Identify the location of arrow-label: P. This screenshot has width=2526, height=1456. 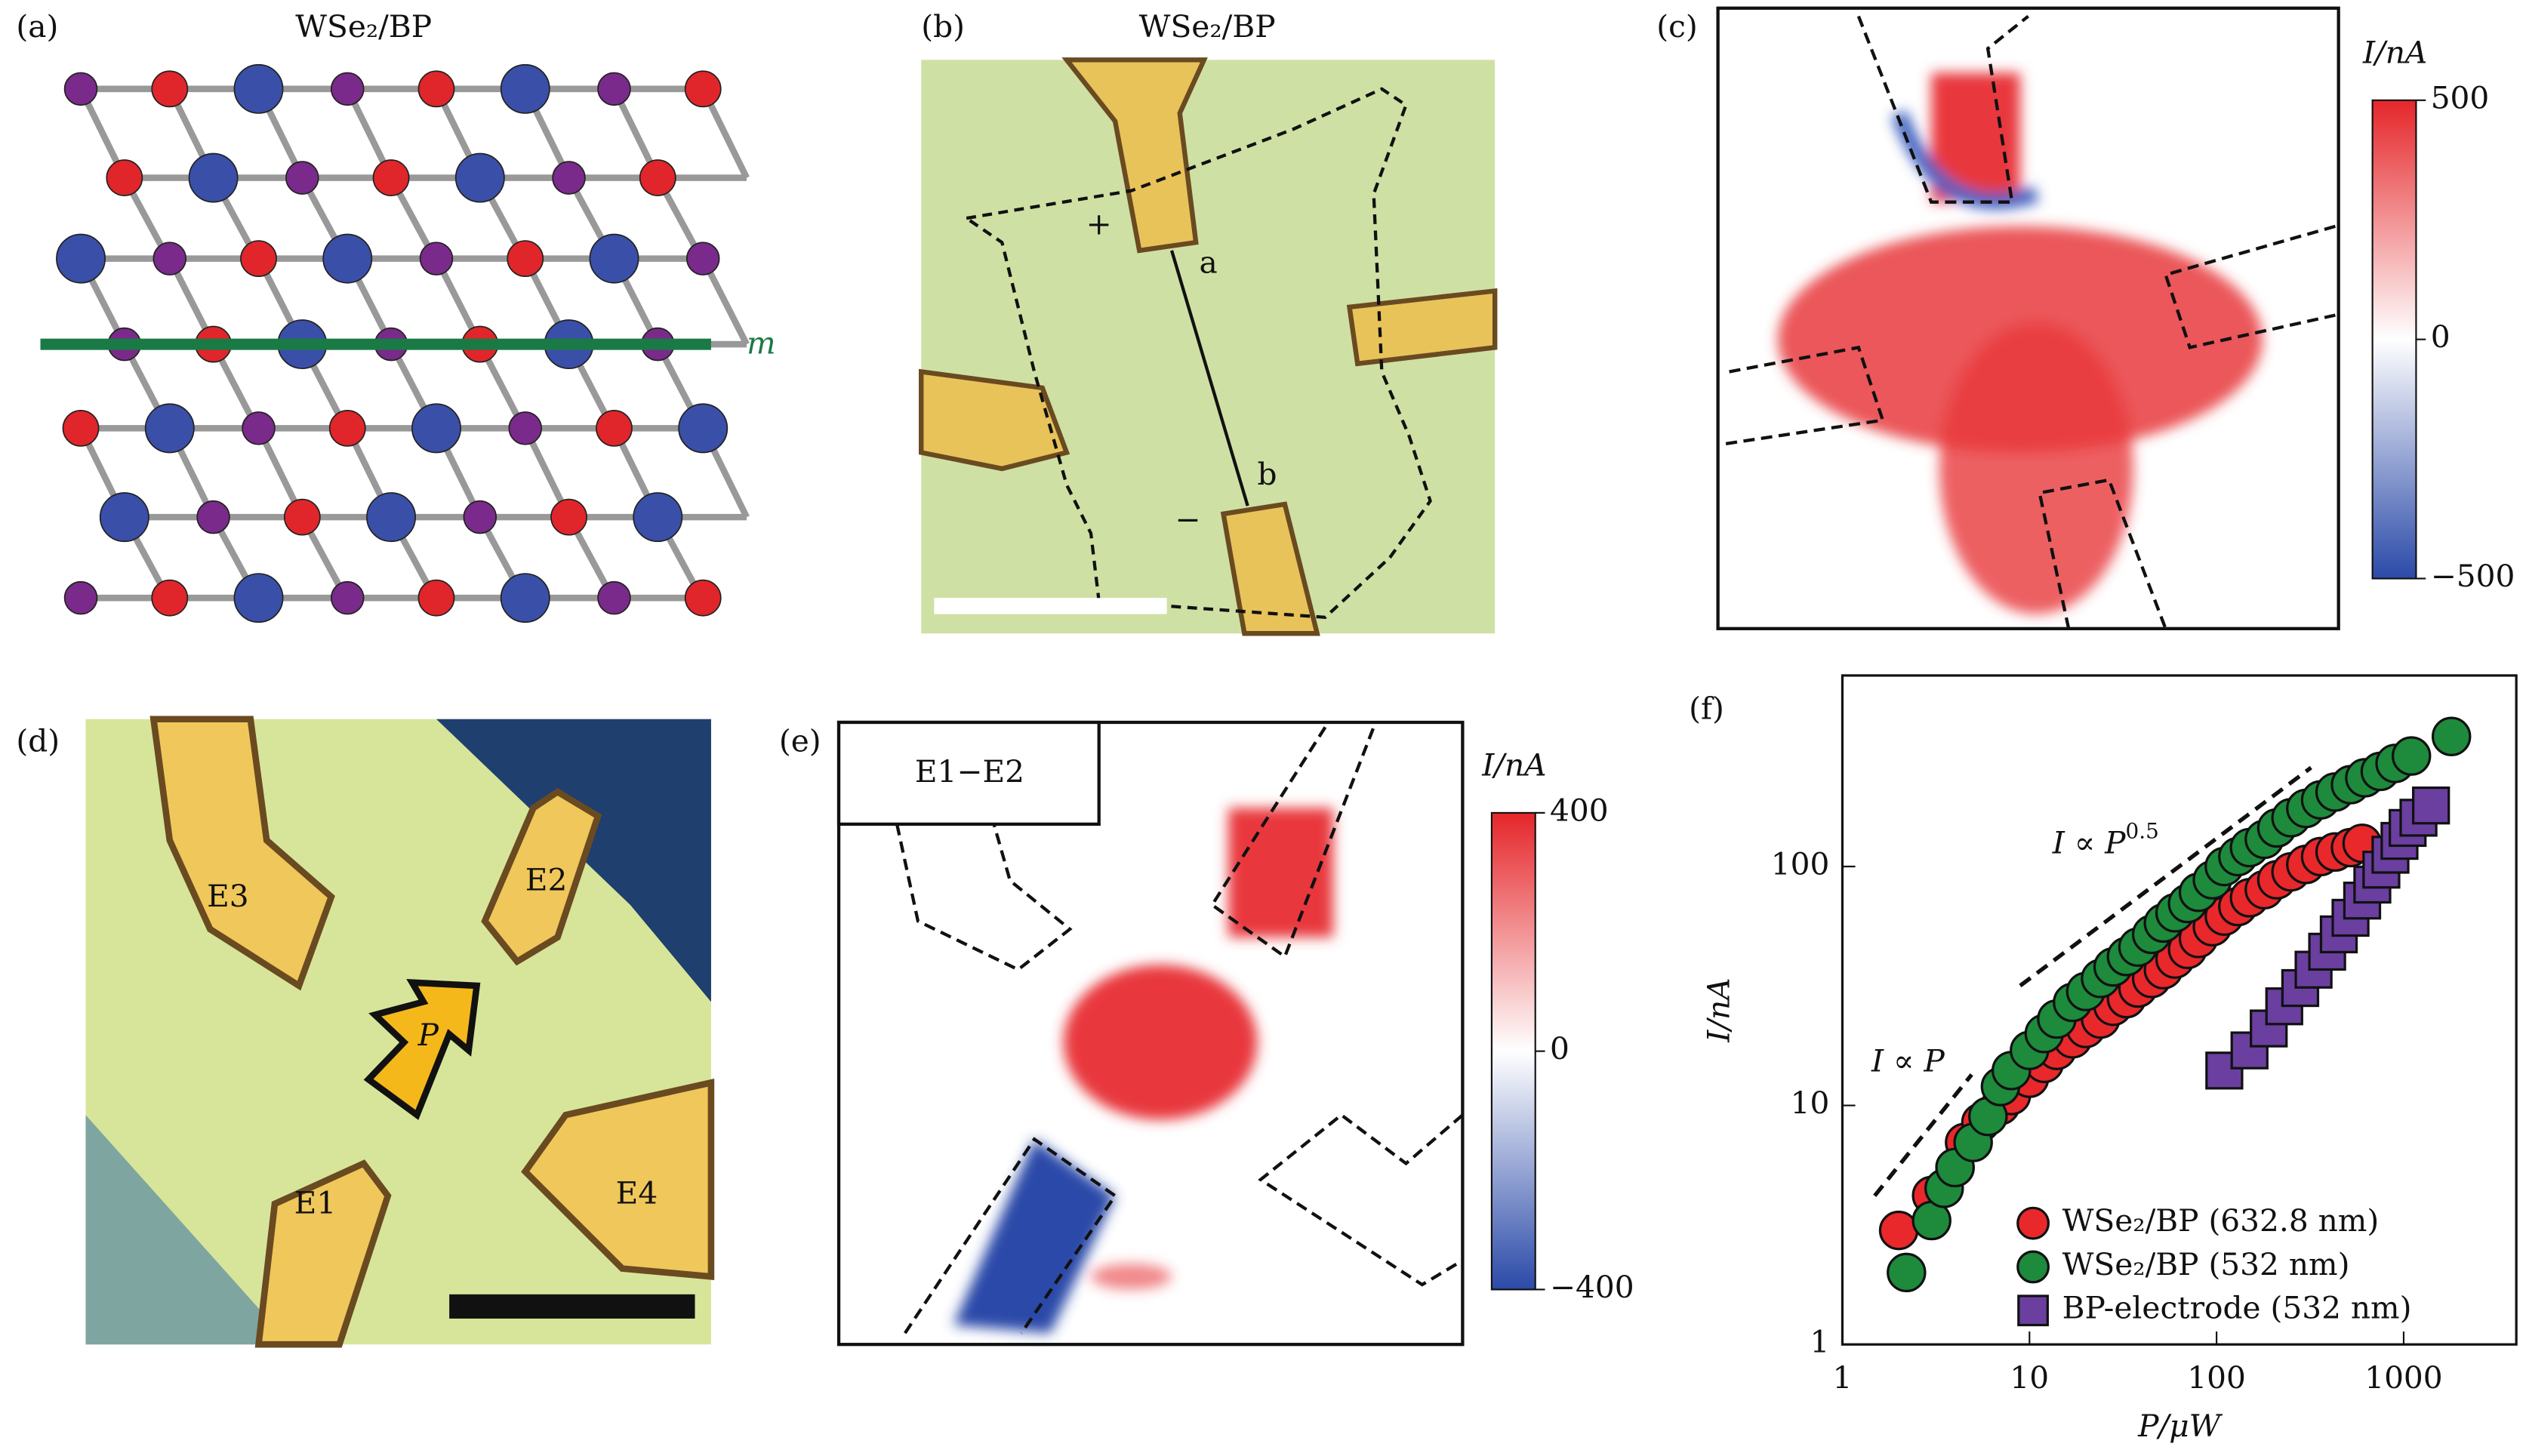
(428, 1035).